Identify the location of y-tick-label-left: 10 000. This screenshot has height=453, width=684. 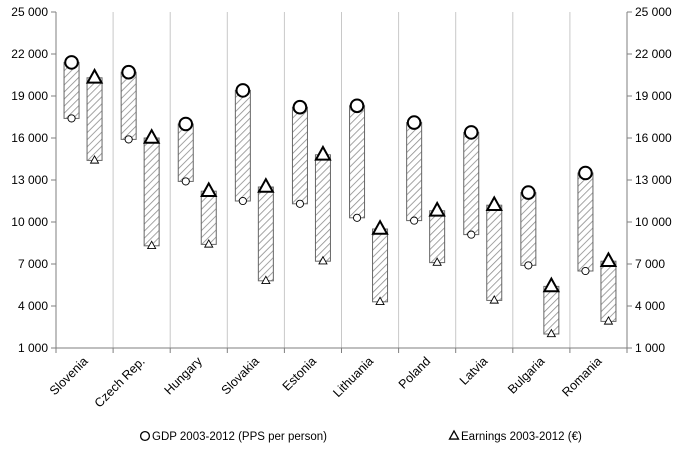
(29, 222).